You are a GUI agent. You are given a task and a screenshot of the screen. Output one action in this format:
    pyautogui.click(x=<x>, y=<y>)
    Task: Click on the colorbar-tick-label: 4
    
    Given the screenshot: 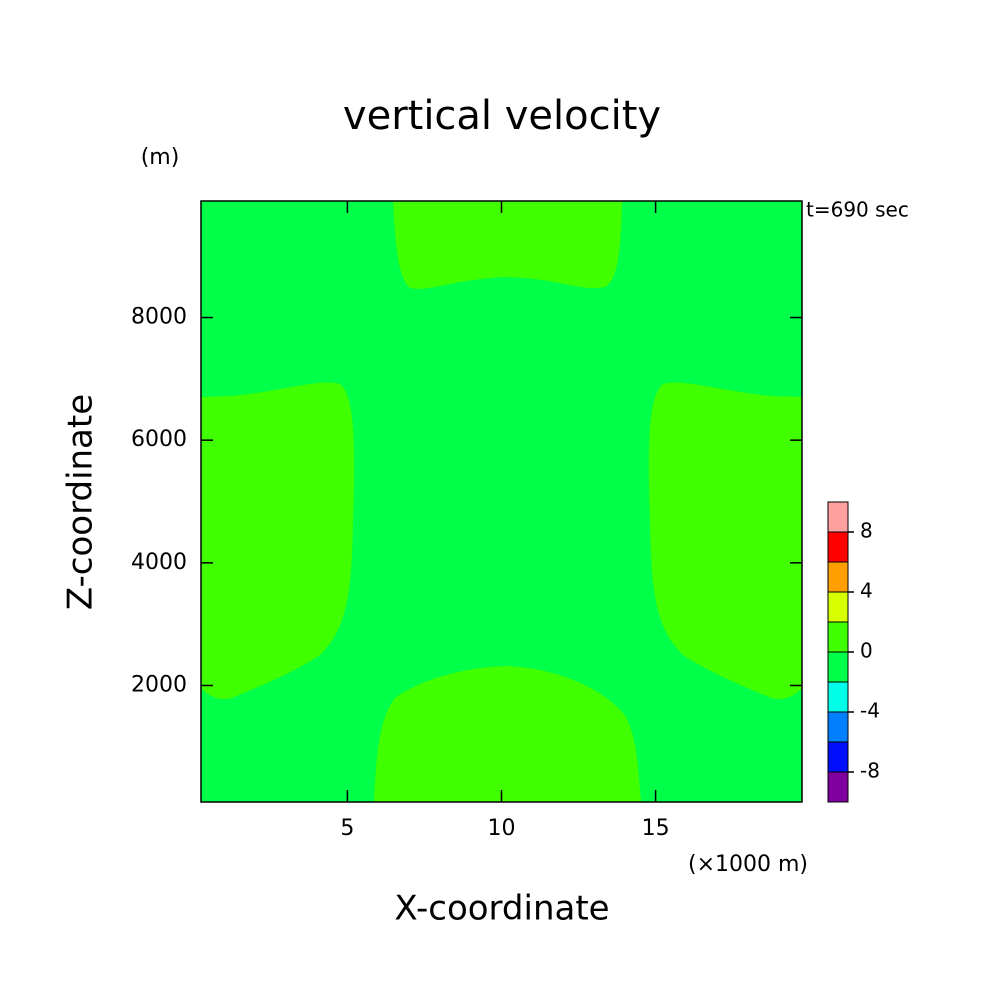 What is the action you would take?
    pyautogui.click(x=866, y=591)
    